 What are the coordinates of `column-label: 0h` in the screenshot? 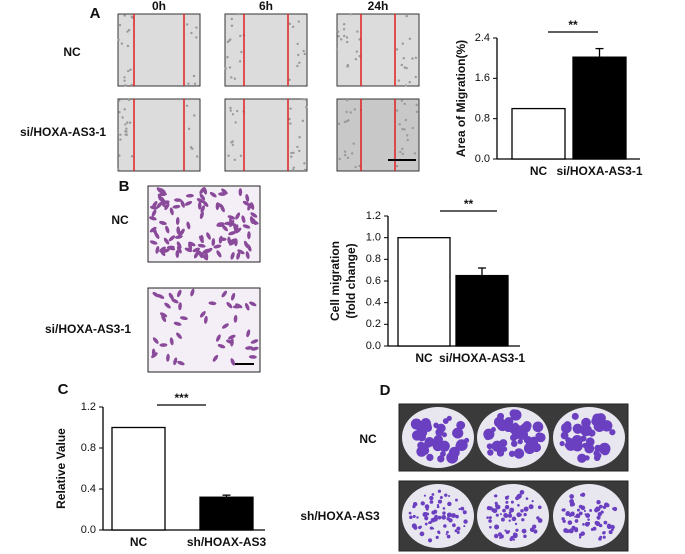 It's located at (159, 6).